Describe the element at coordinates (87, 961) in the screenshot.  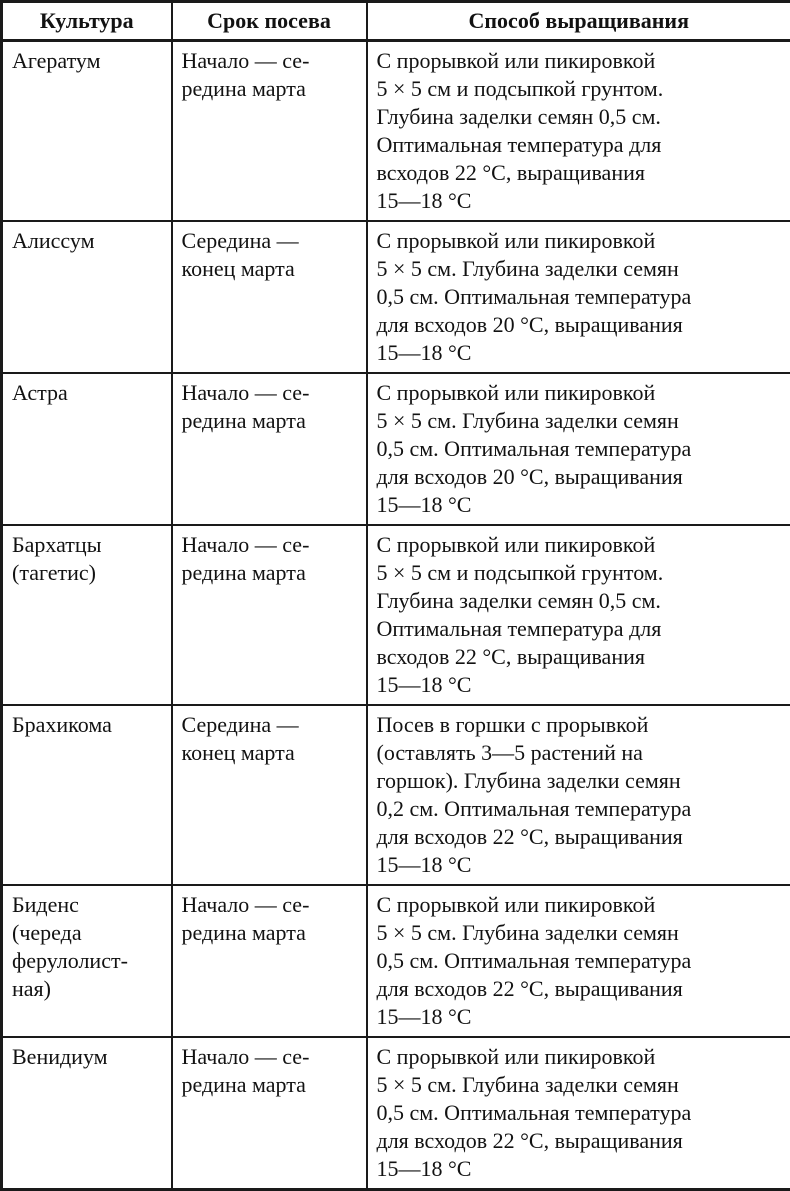
I see `culture-cell: Биденс (череда ферулолист- ная)` at that location.